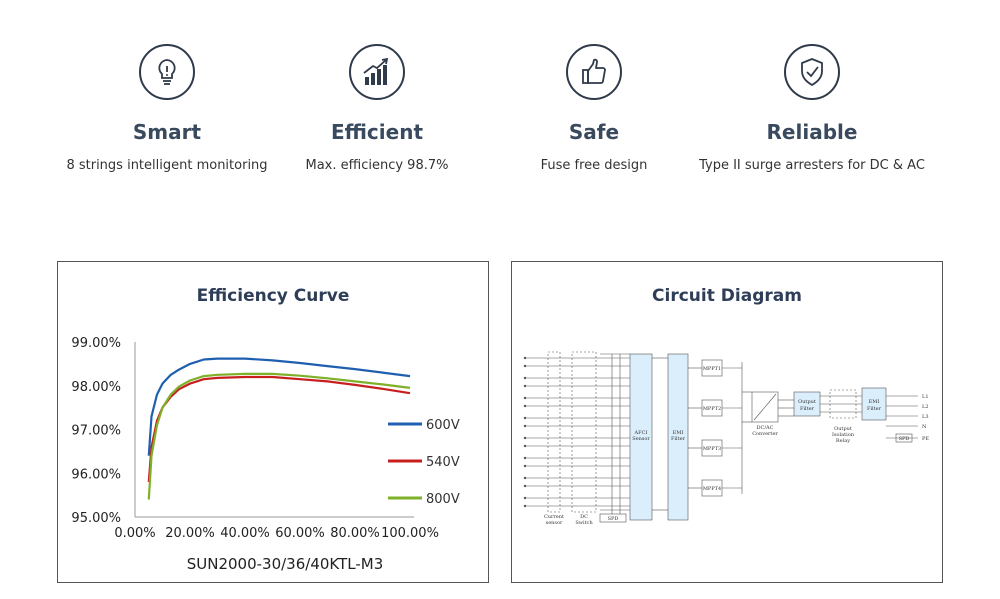  I want to click on isolation-relay-box, so click(843, 404).